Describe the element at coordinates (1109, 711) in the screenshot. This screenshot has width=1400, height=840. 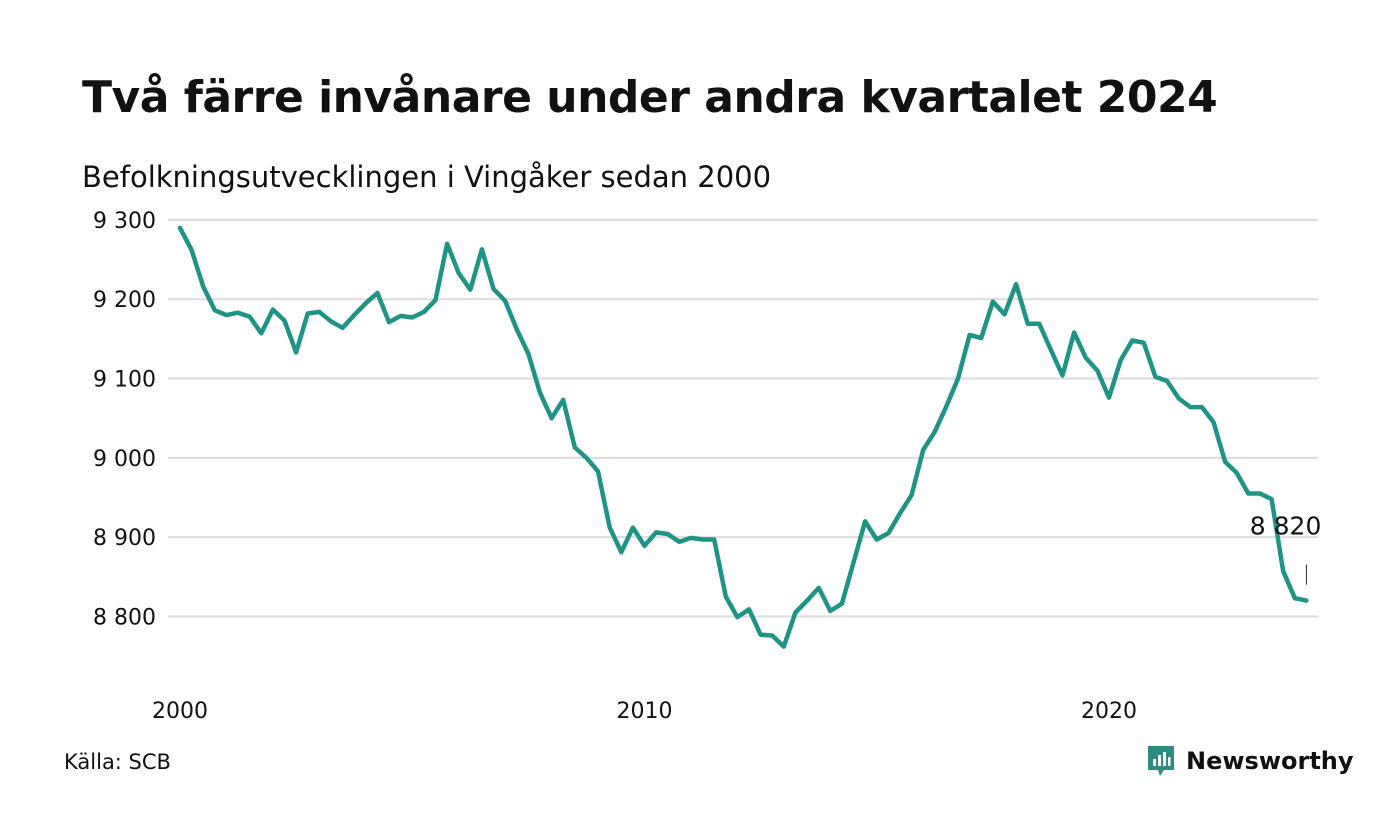
I see `x-tick-label: 2020` at that location.